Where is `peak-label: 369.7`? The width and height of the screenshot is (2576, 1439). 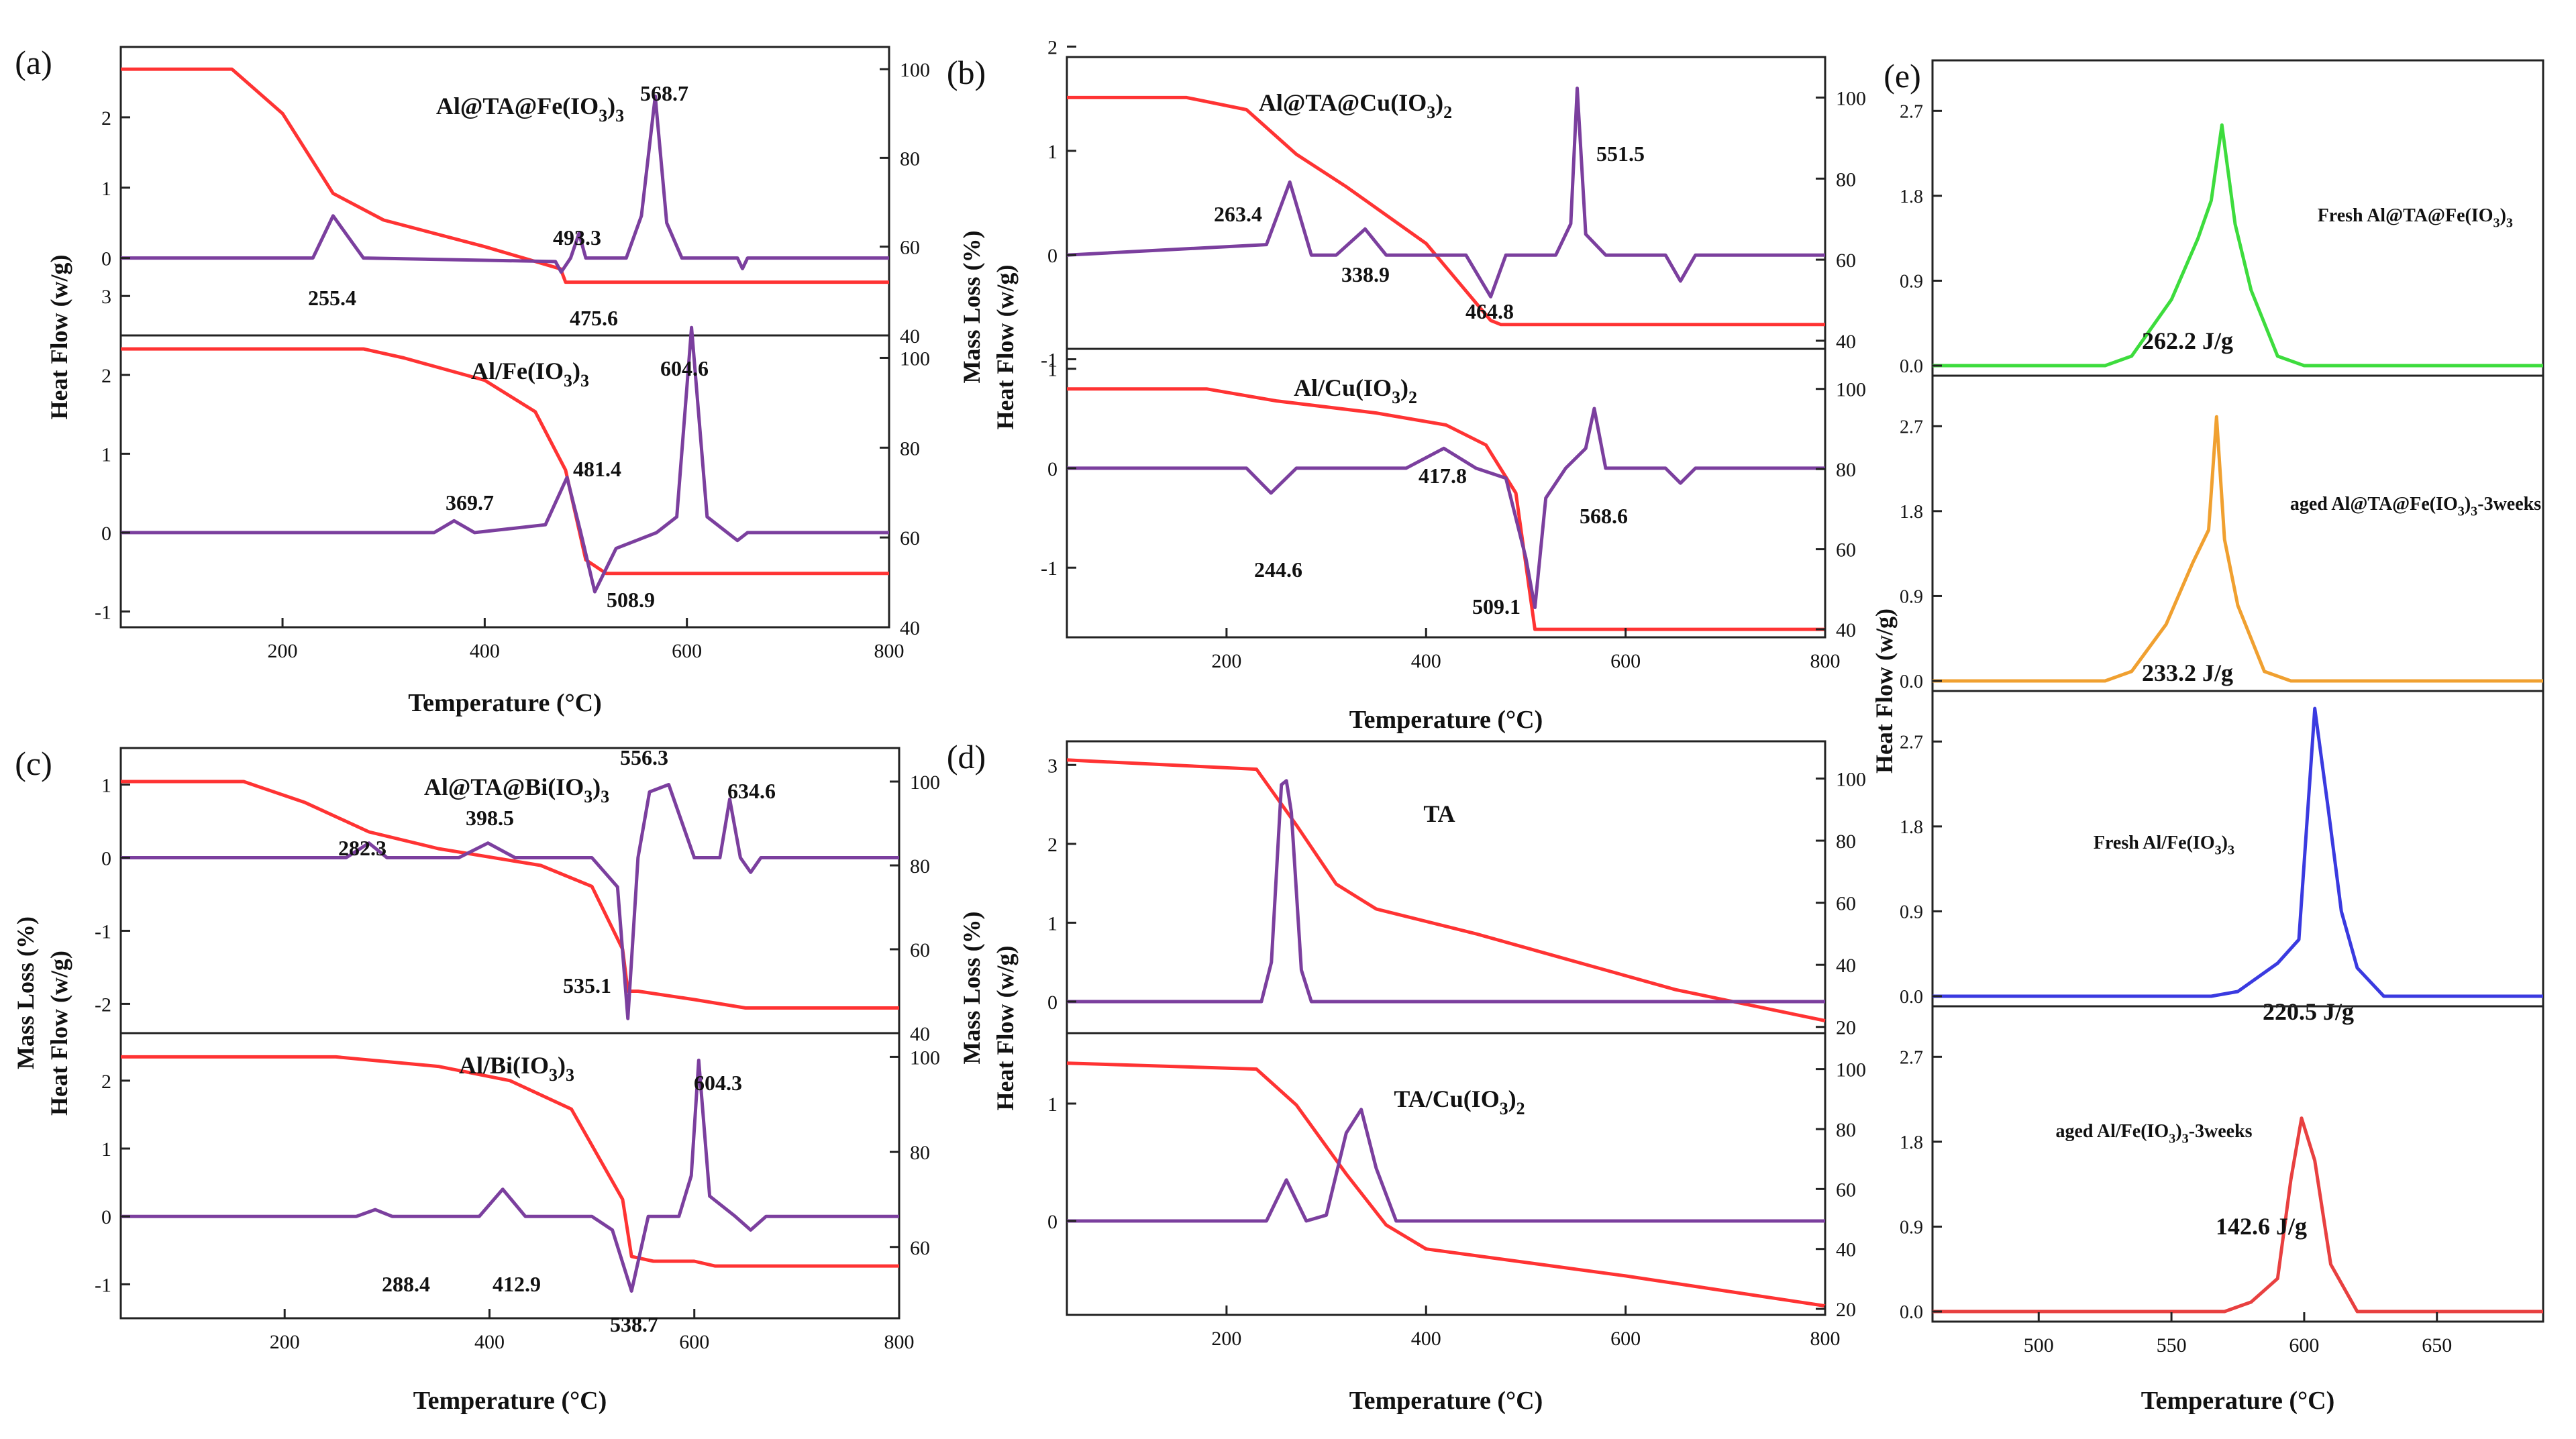
peak-label: 369.7 is located at coordinates (470, 502).